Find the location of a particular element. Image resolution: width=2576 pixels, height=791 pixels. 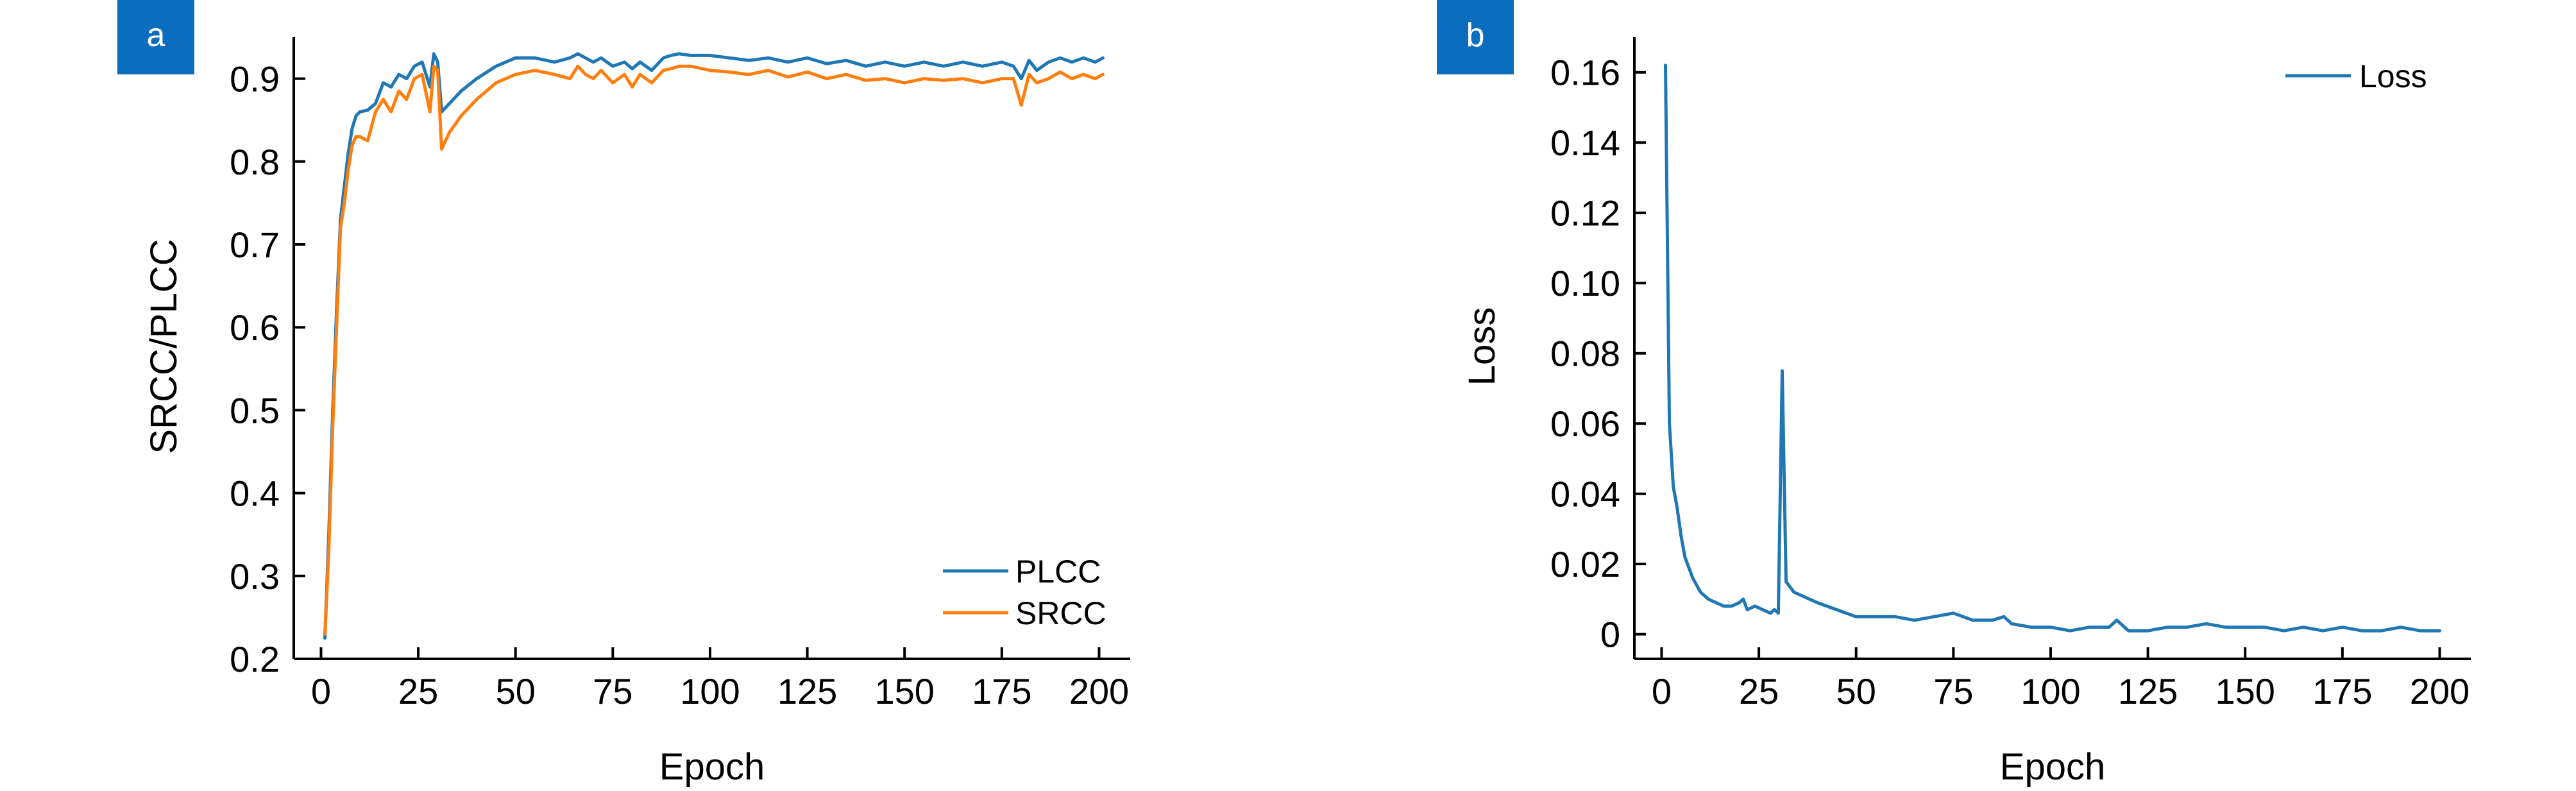

x-tick-label-a: 50 is located at coordinates (516, 691).